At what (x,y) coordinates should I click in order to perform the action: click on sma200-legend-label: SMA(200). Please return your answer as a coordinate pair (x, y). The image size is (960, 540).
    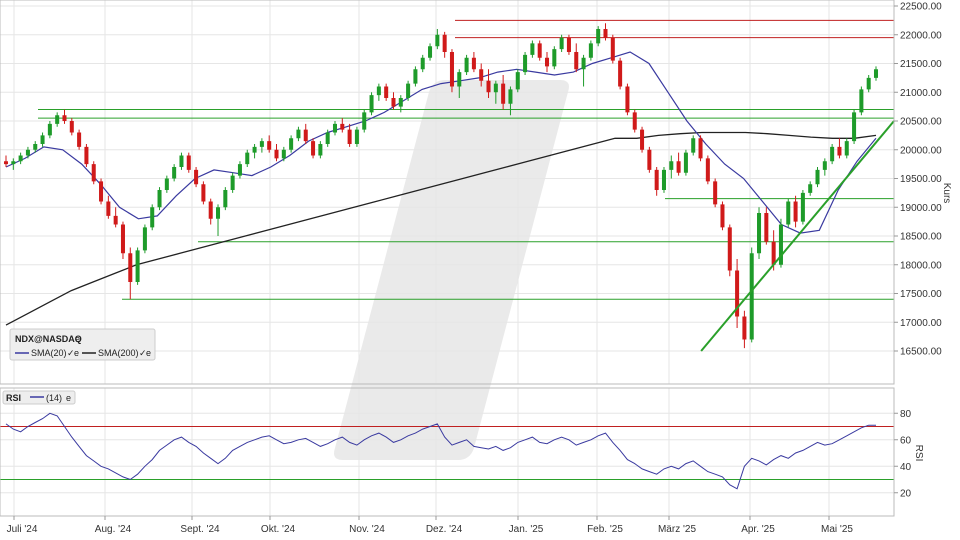
    Looking at the image, I should click on (118, 353).